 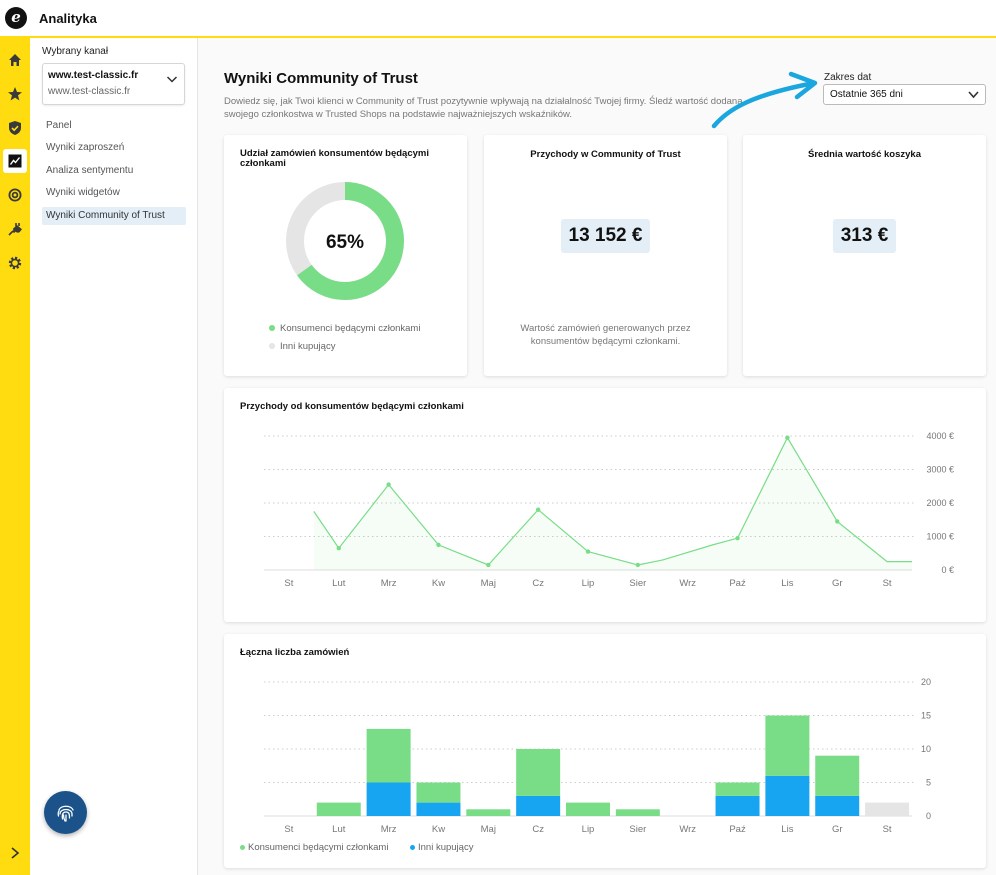 What do you see at coordinates (75, 51) in the screenshot?
I see `channel-label: Wybrany kanał` at bounding box center [75, 51].